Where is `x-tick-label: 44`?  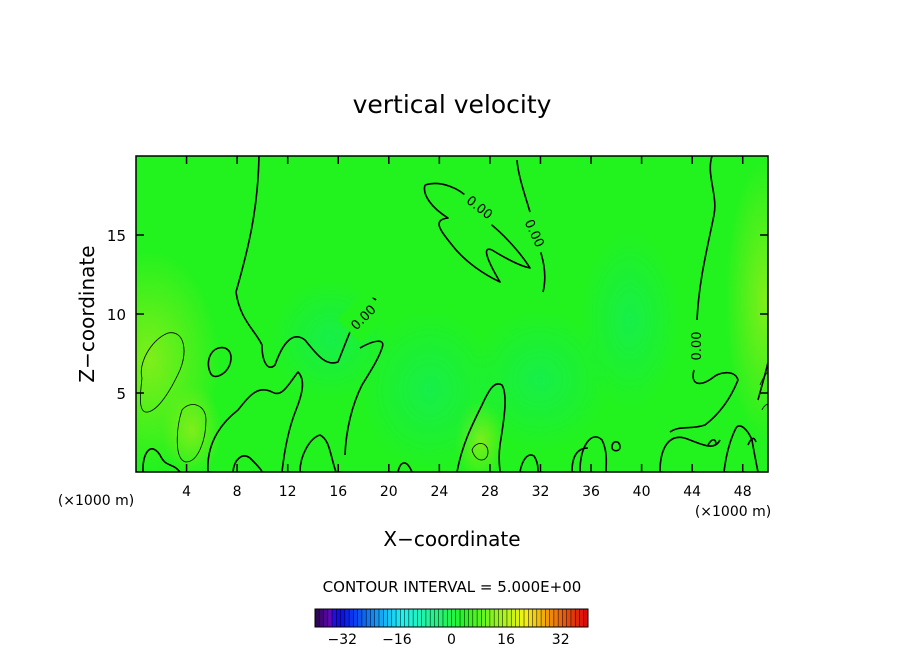 x-tick-label: 44 is located at coordinates (692, 492).